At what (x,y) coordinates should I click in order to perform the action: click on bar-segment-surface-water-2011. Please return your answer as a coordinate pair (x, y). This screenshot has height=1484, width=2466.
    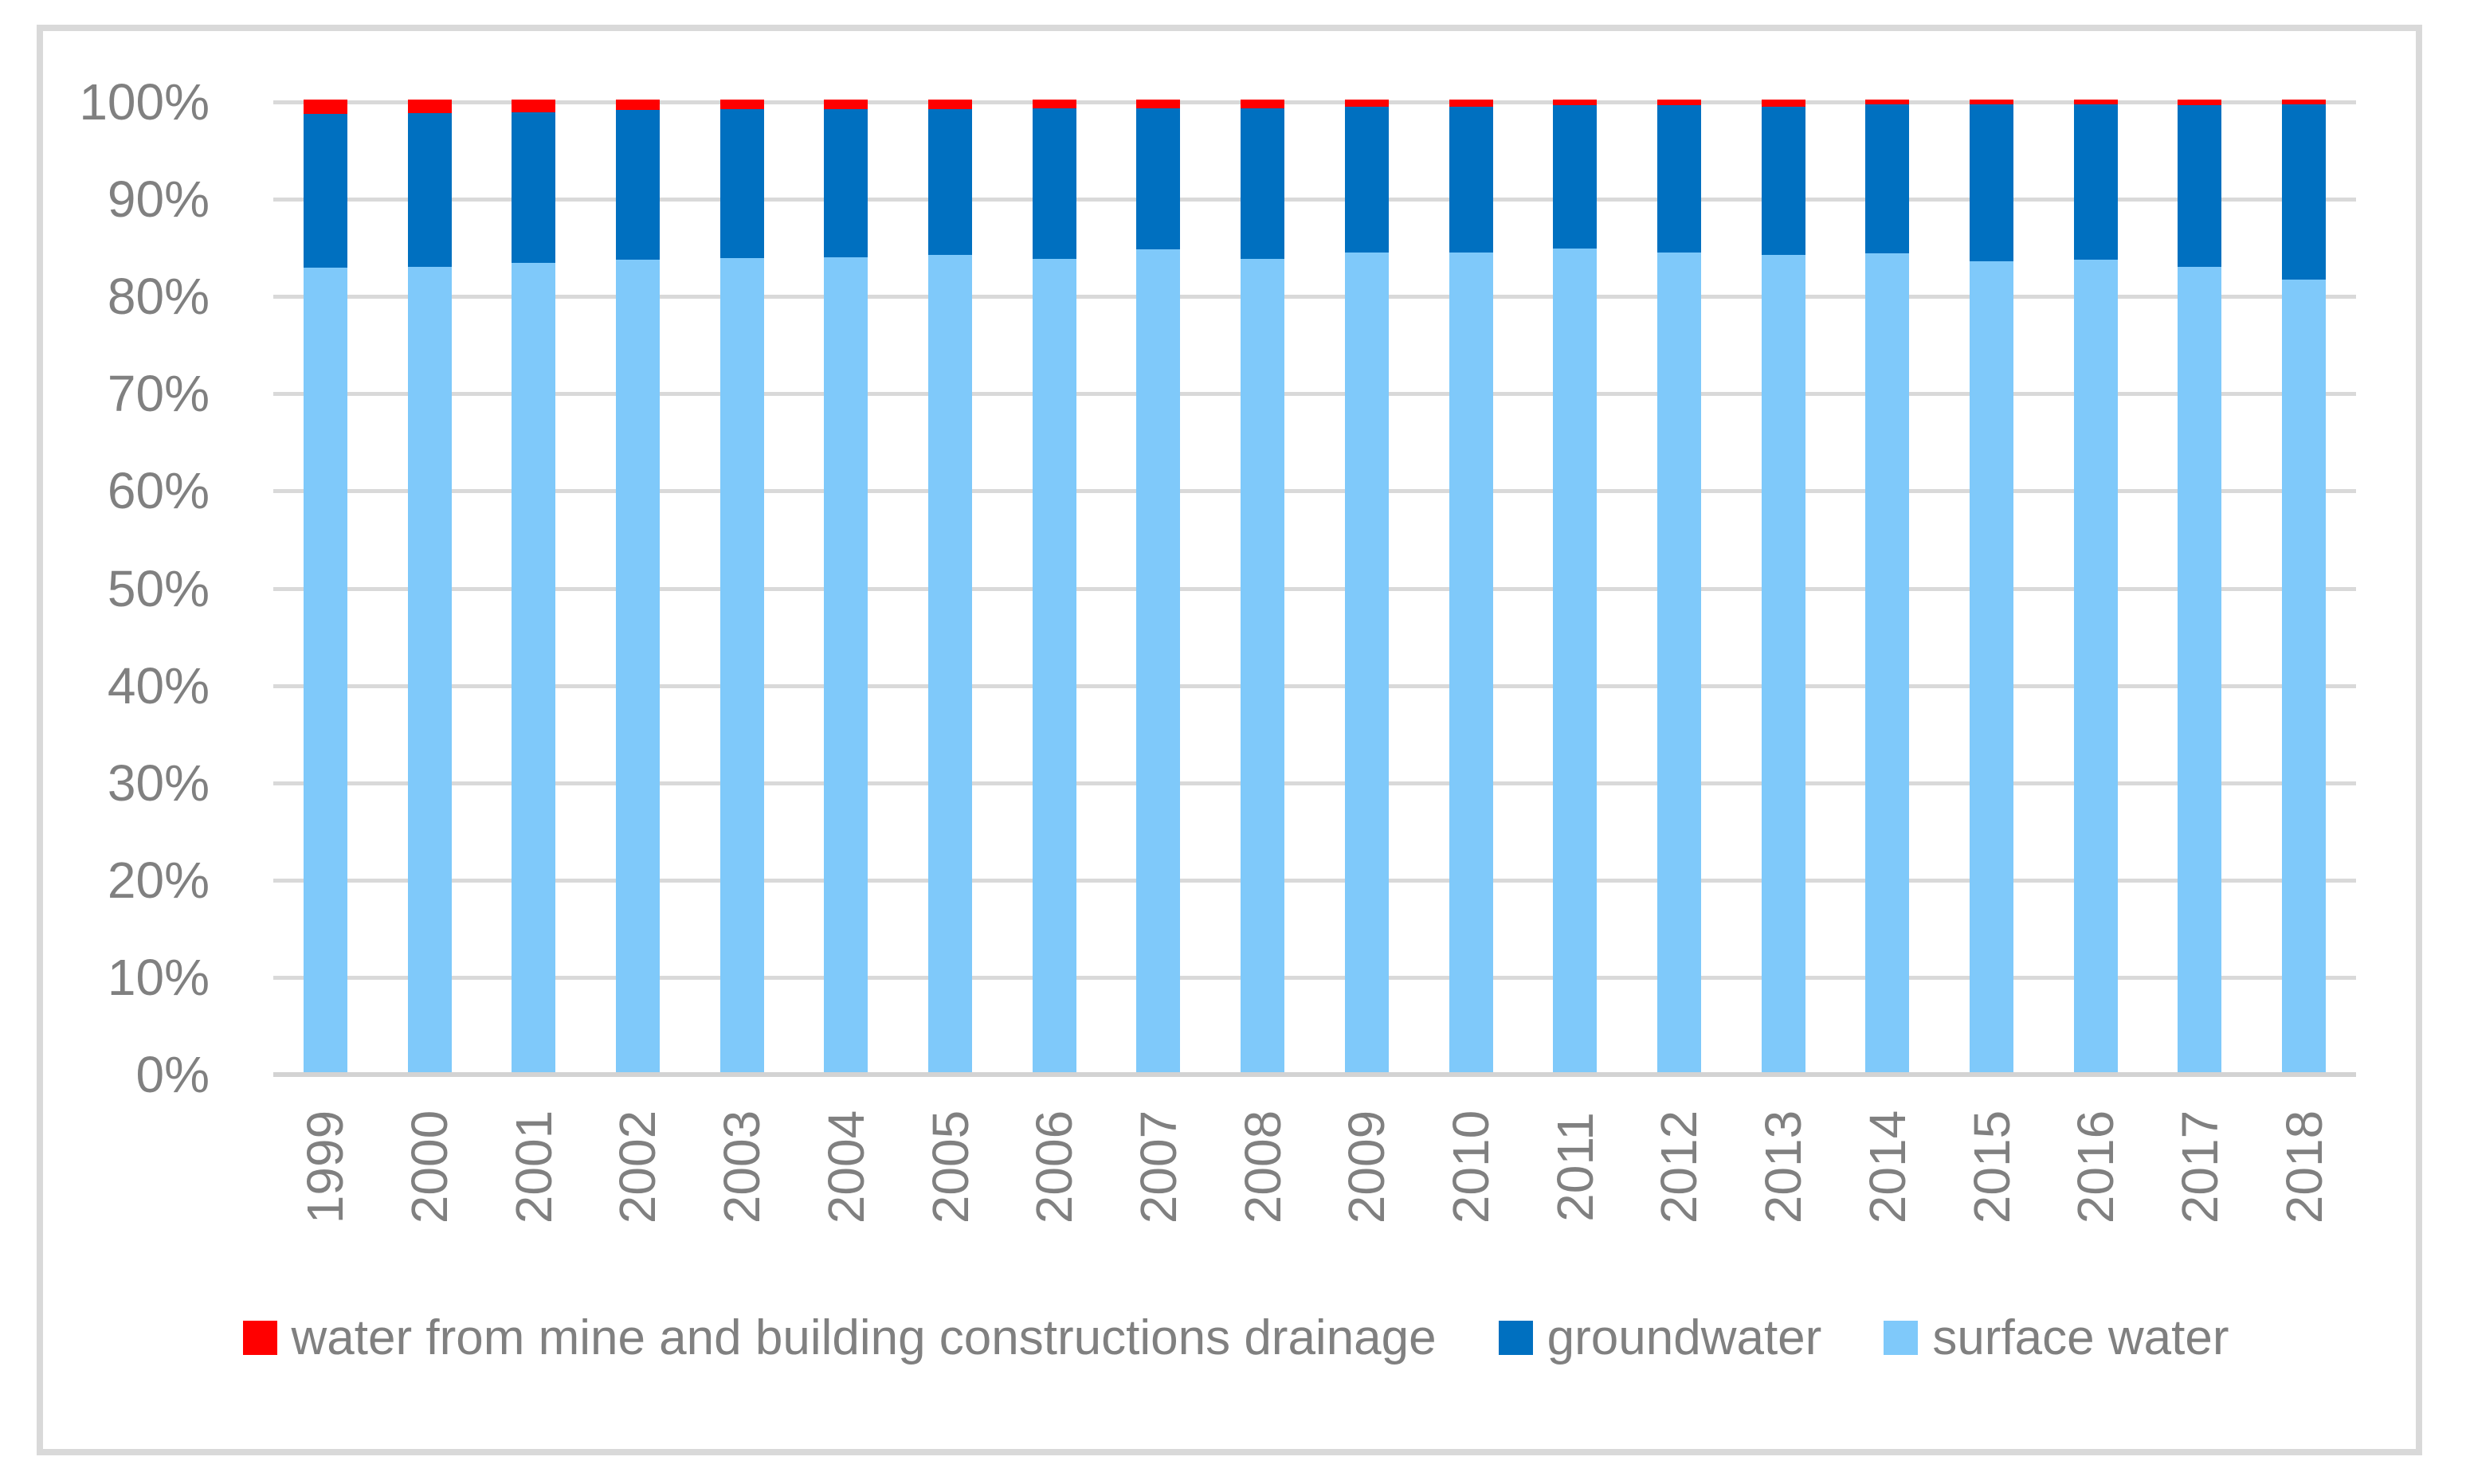
    Looking at the image, I should click on (1575, 660).